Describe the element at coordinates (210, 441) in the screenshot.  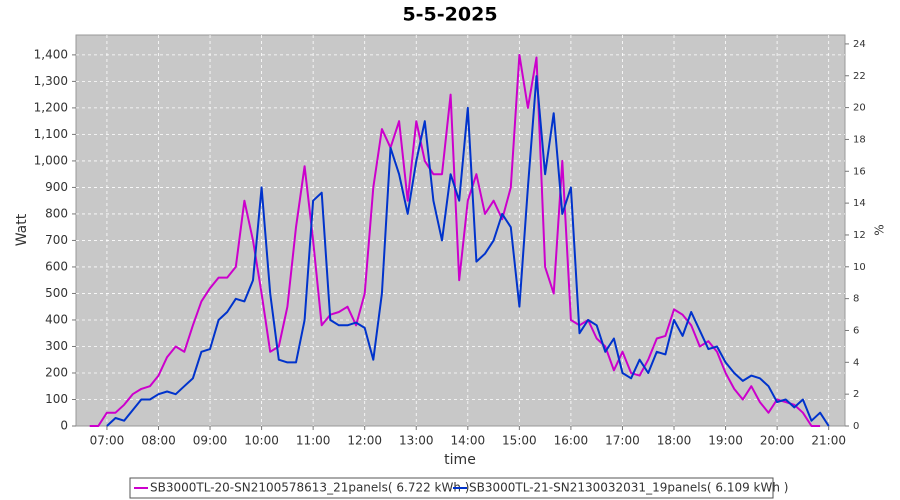
I see `x-tick-label: 09:00` at that location.